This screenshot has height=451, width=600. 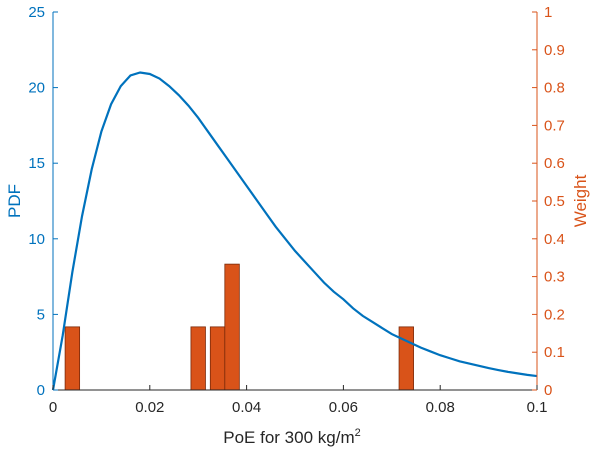 What do you see at coordinates (246, 407) in the screenshot?
I see `x-tick-label: 0.04` at bounding box center [246, 407].